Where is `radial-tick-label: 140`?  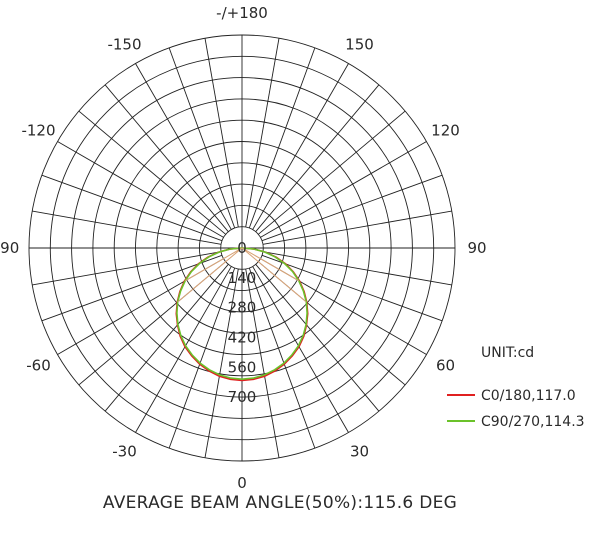
radial-tick-label: 140 is located at coordinates (242, 278).